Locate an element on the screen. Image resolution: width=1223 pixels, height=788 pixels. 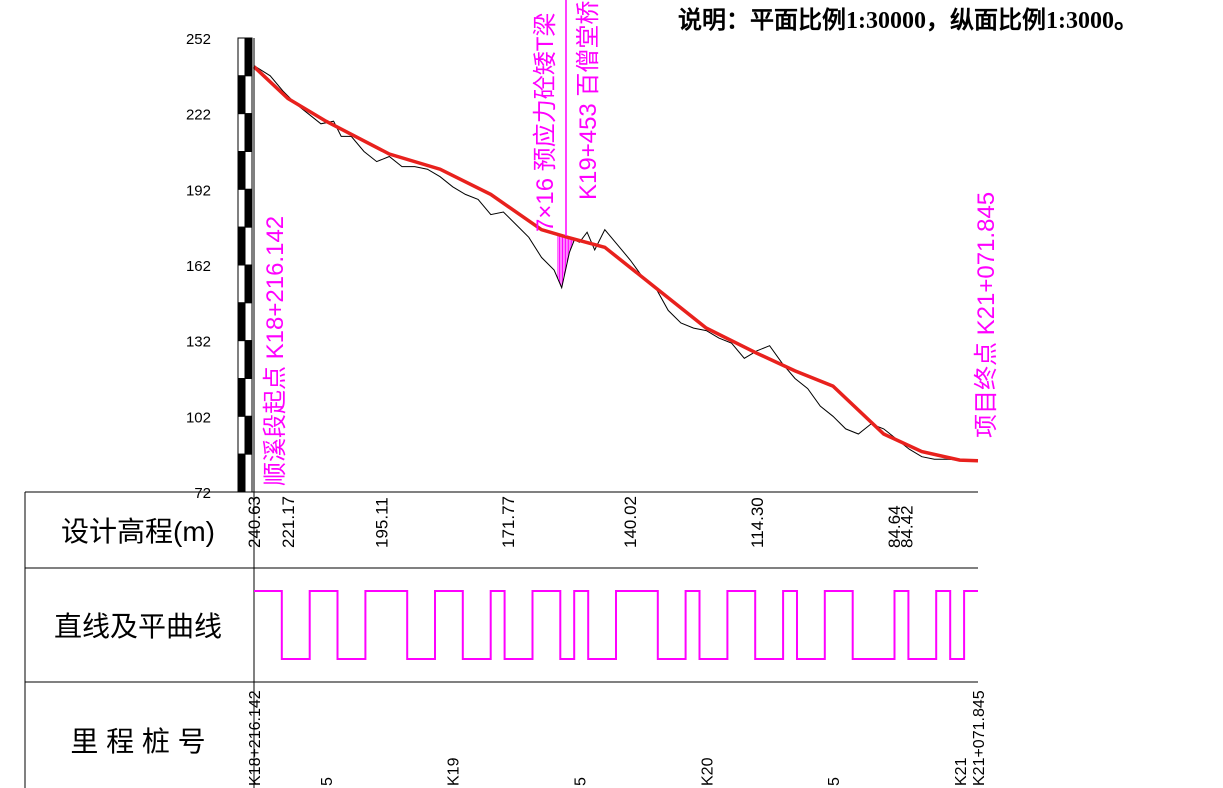
station-label: K21 is located at coordinates (961, 771).